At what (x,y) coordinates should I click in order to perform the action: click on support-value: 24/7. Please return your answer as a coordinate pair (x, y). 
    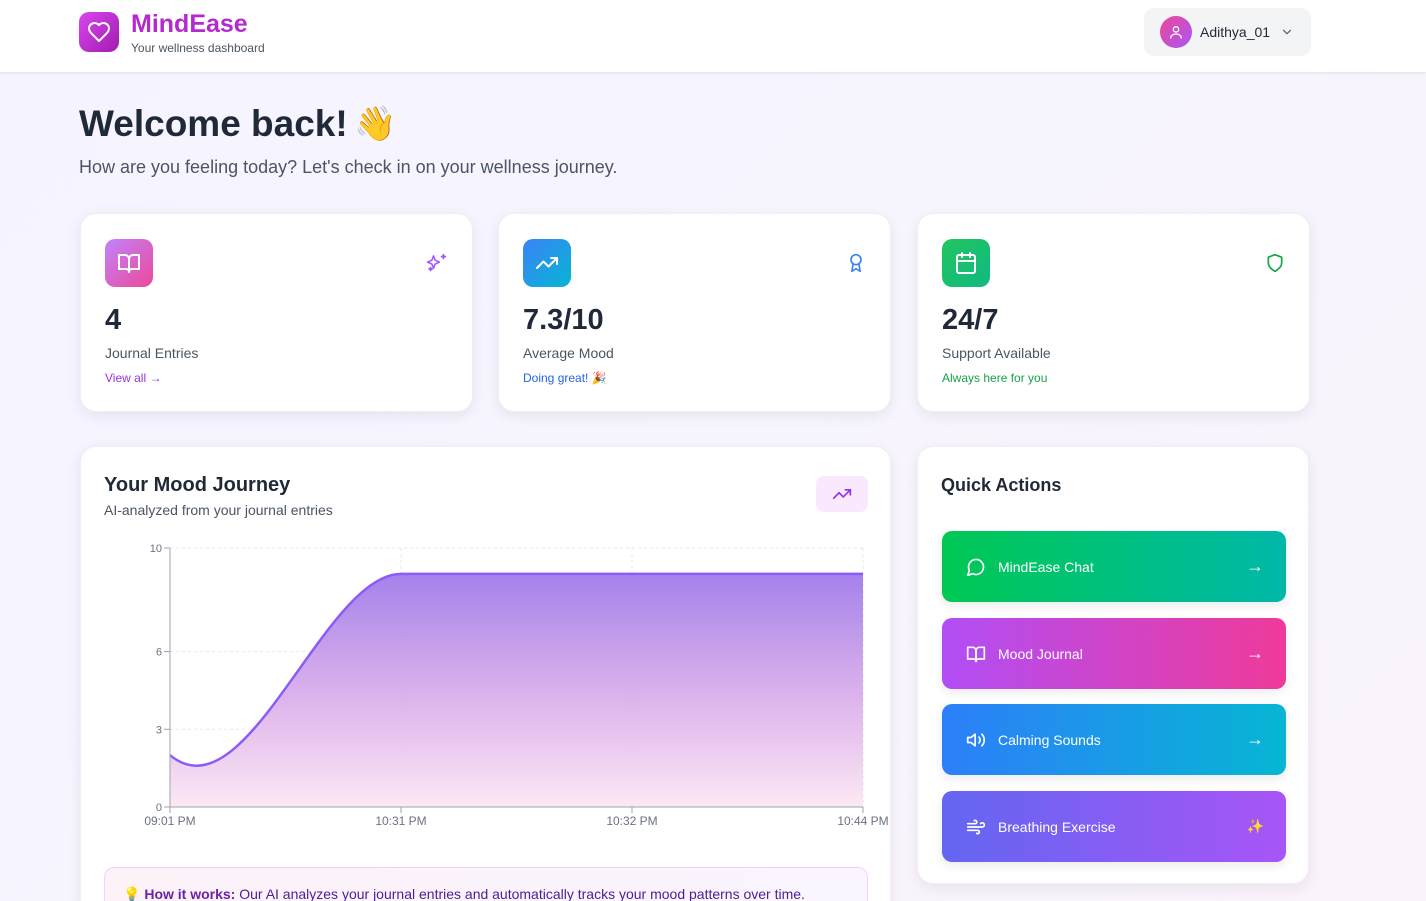
    Looking at the image, I should click on (970, 320).